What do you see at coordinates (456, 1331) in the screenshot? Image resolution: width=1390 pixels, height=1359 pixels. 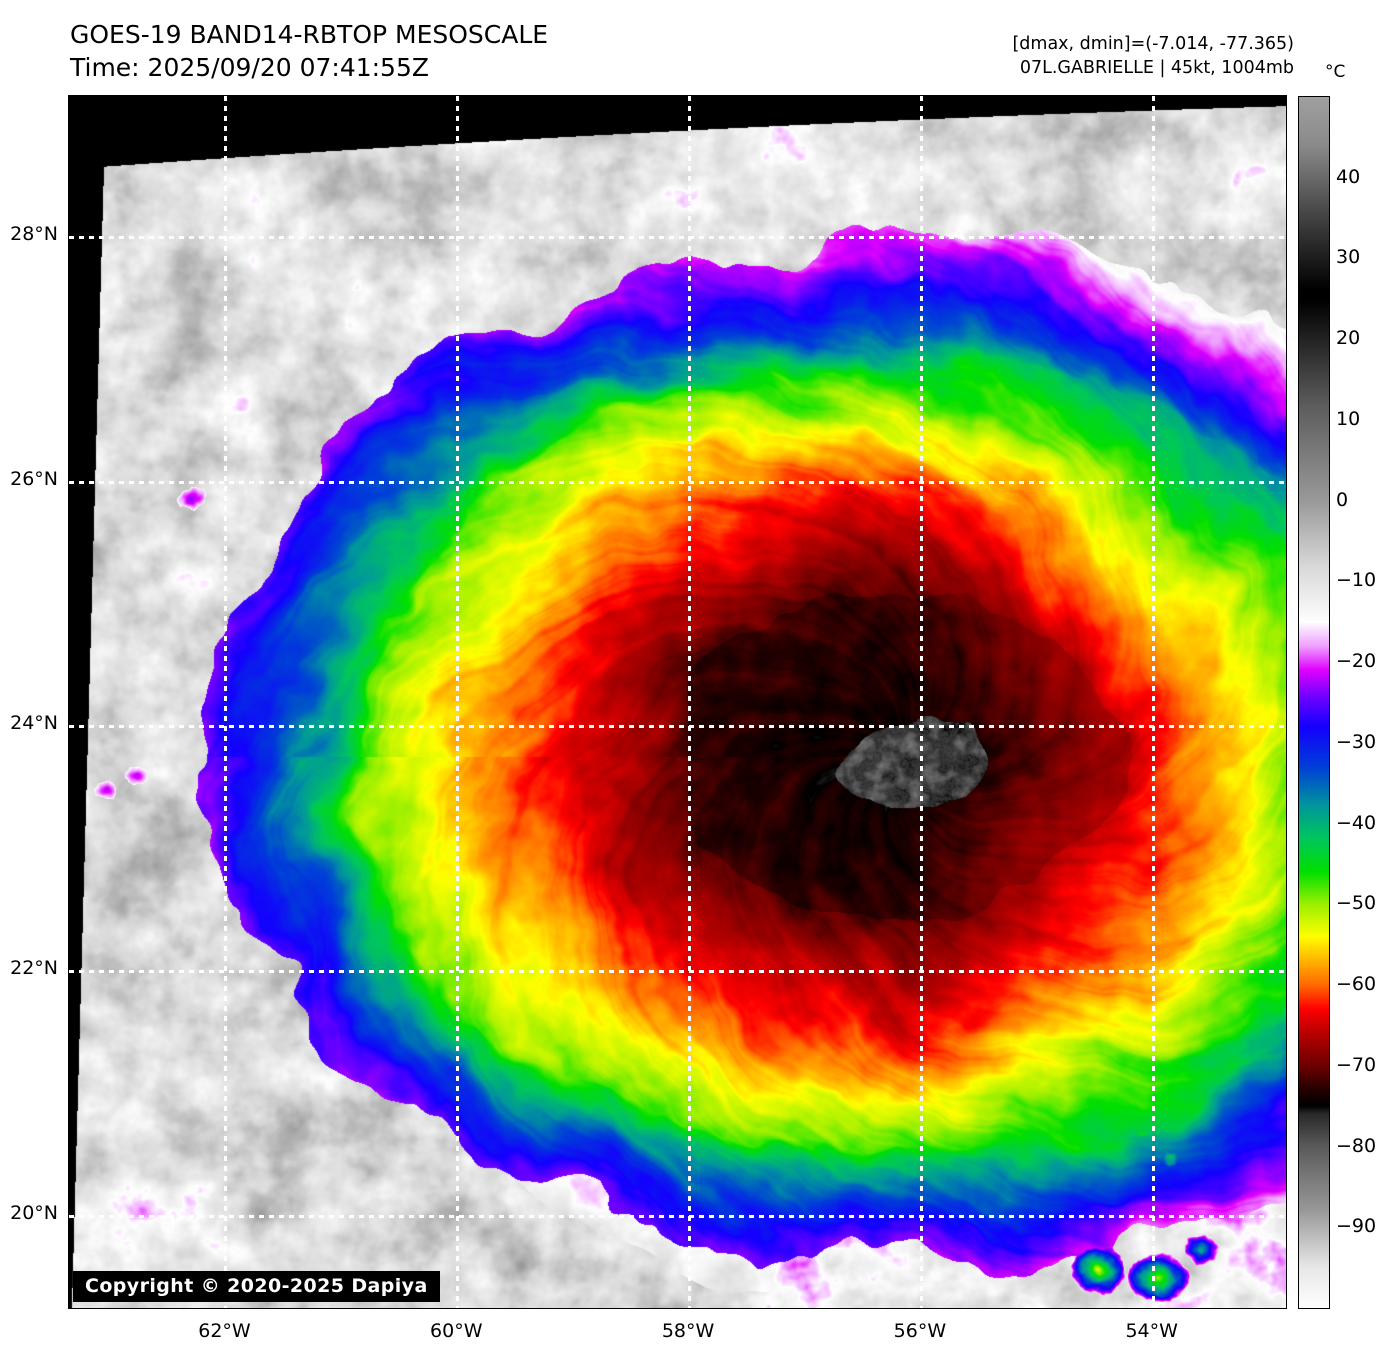 I see `lon-tick-label: 60°W` at bounding box center [456, 1331].